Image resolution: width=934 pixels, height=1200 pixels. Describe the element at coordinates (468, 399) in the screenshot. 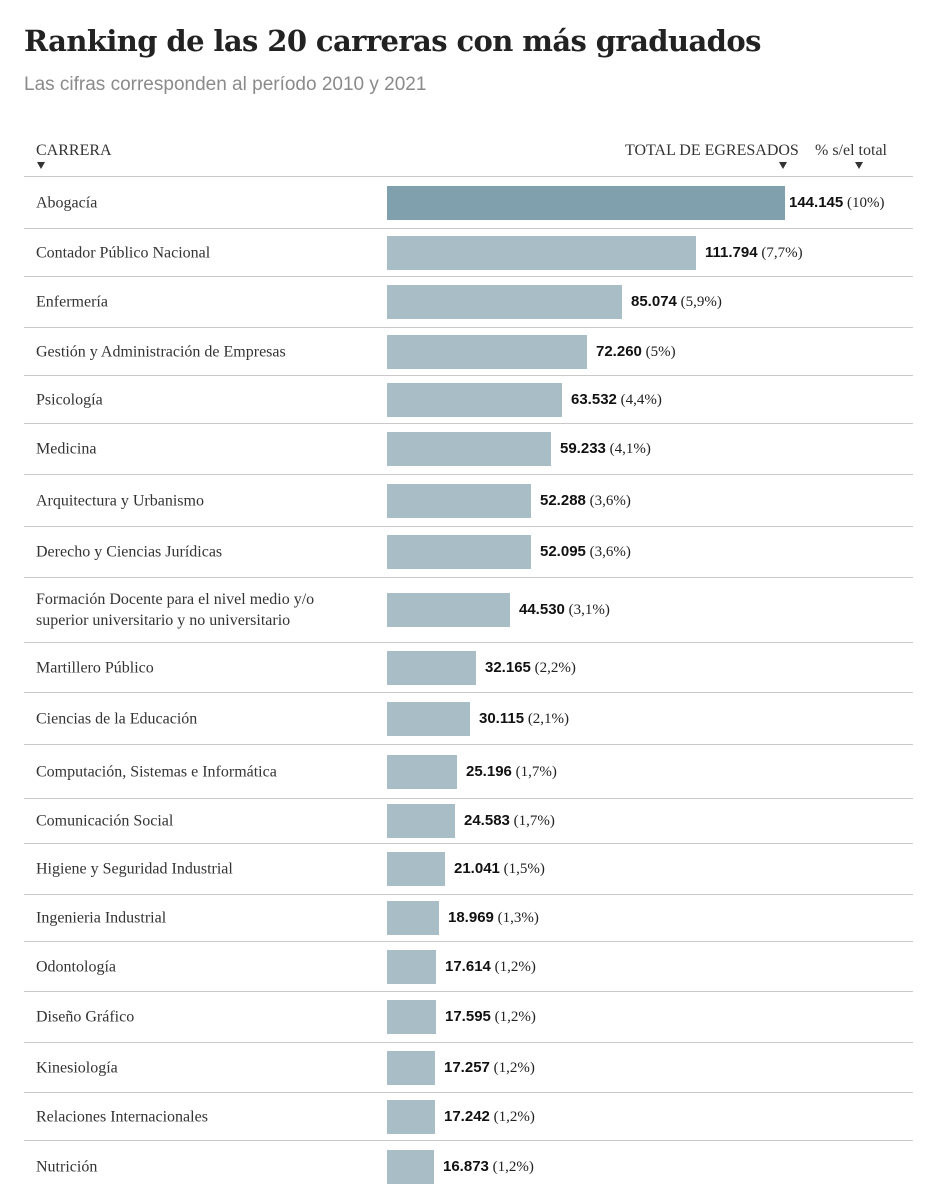

I see `table-row: Psicología 63.532 (4,4%)` at that location.